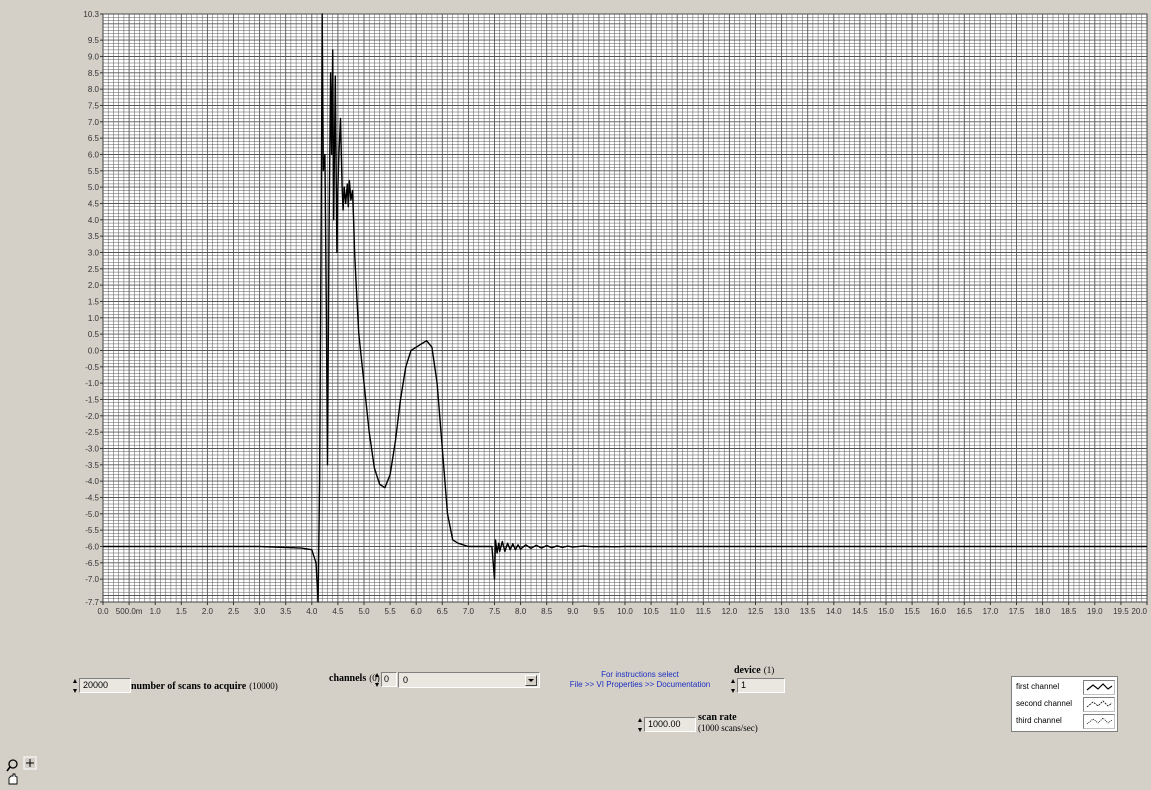 The image size is (1151, 790). What do you see at coordinates (547, 611) in the screenshot?
I see `x-tick-label: 8.5` at bounding box center [547, 611].